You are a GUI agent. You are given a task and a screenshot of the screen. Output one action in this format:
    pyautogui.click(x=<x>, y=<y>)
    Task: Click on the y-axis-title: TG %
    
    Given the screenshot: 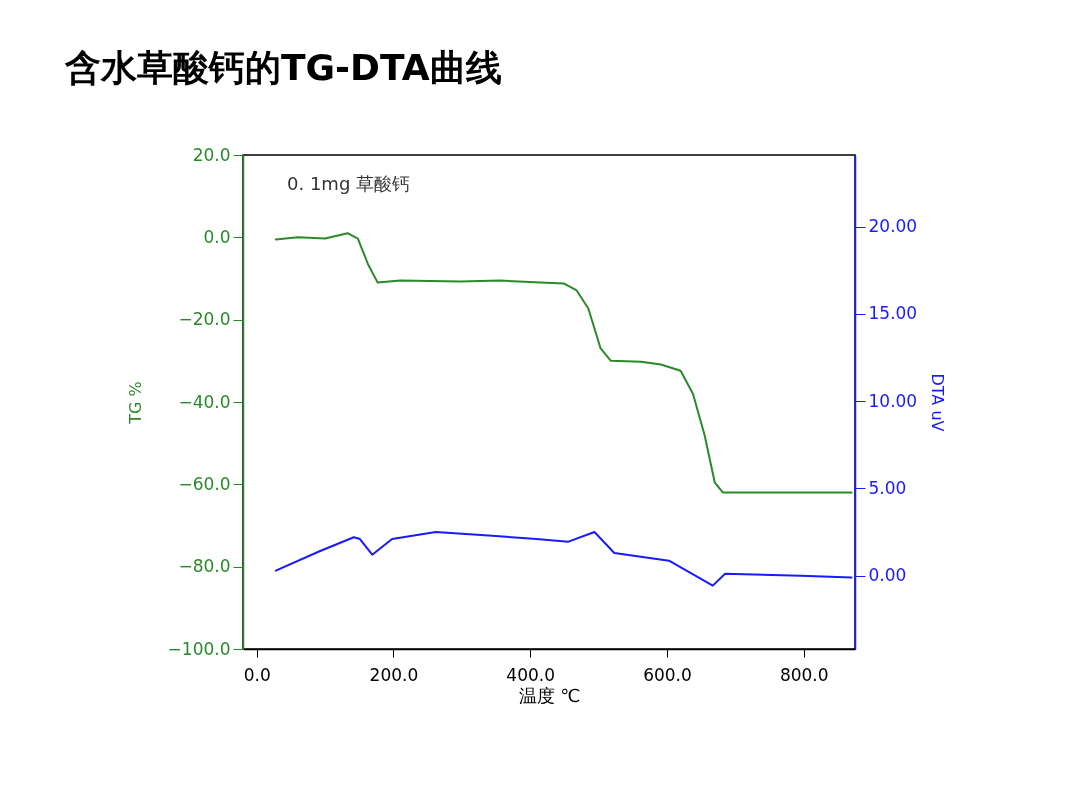 What is the action you would take?
    pyautogui.click(x=135, y=403)
    